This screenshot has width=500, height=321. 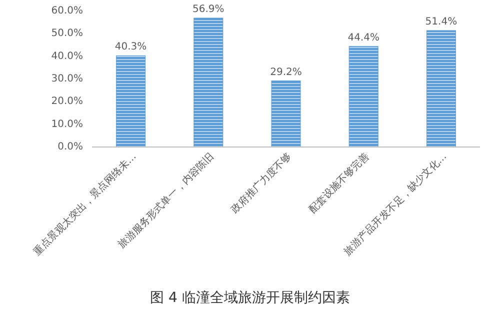 What do you see at coordinates (286, 72) in the screenshot?
I see `data-label: 29.2%` at bounding box center [286, 72].